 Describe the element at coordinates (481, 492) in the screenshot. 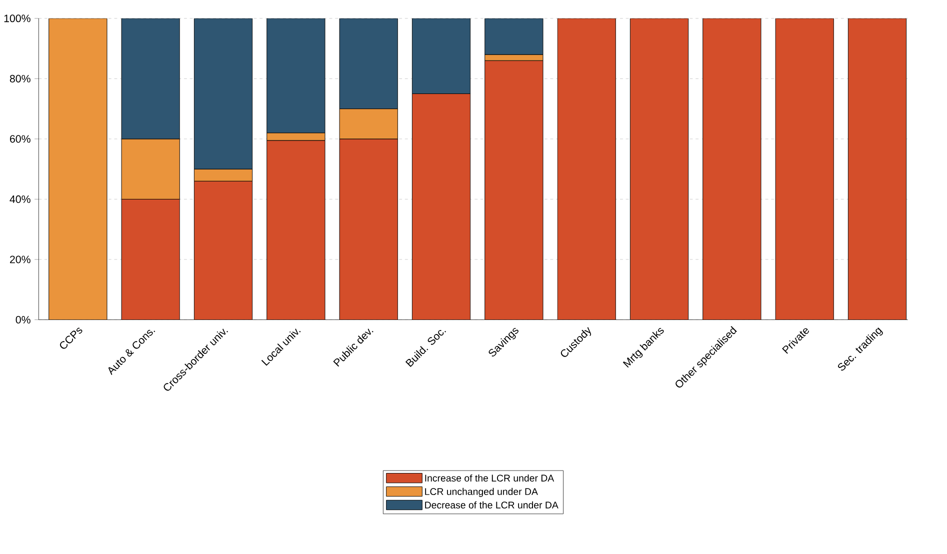

I see `legend-label: LCR unchanged under DA` at that location.